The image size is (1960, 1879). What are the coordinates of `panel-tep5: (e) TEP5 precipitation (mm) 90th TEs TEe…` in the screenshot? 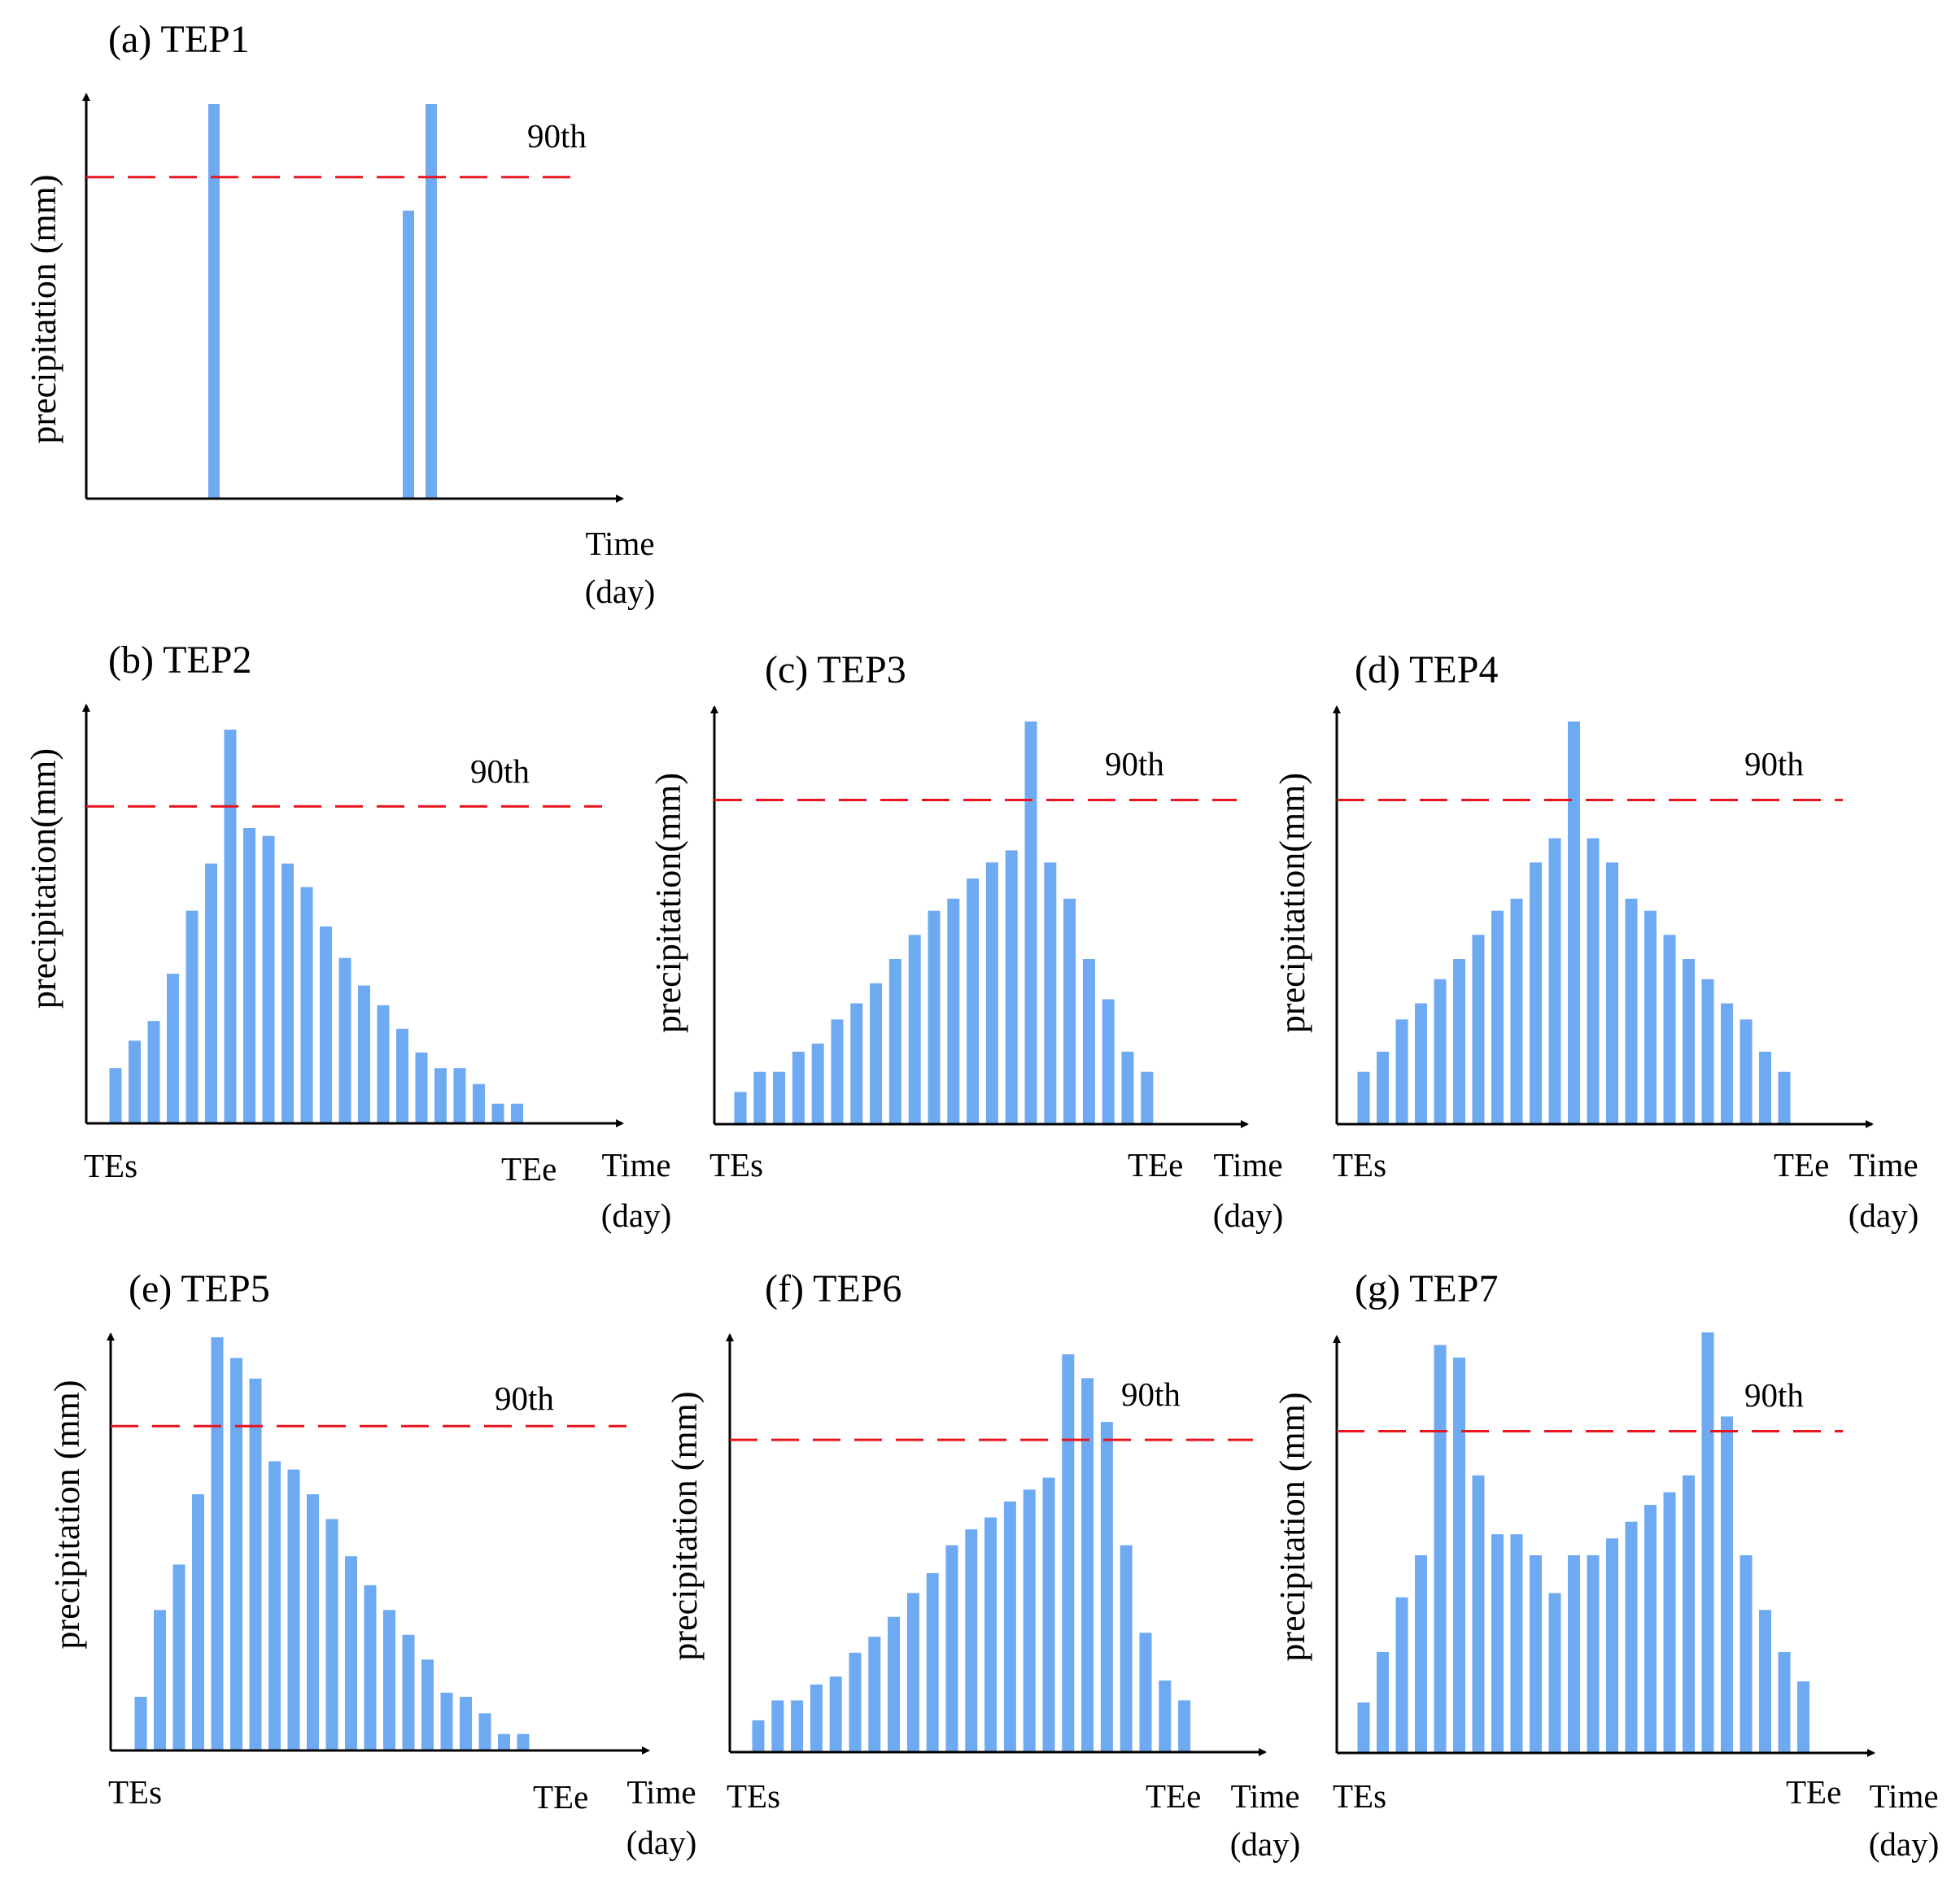 It's located at (371, 1564).